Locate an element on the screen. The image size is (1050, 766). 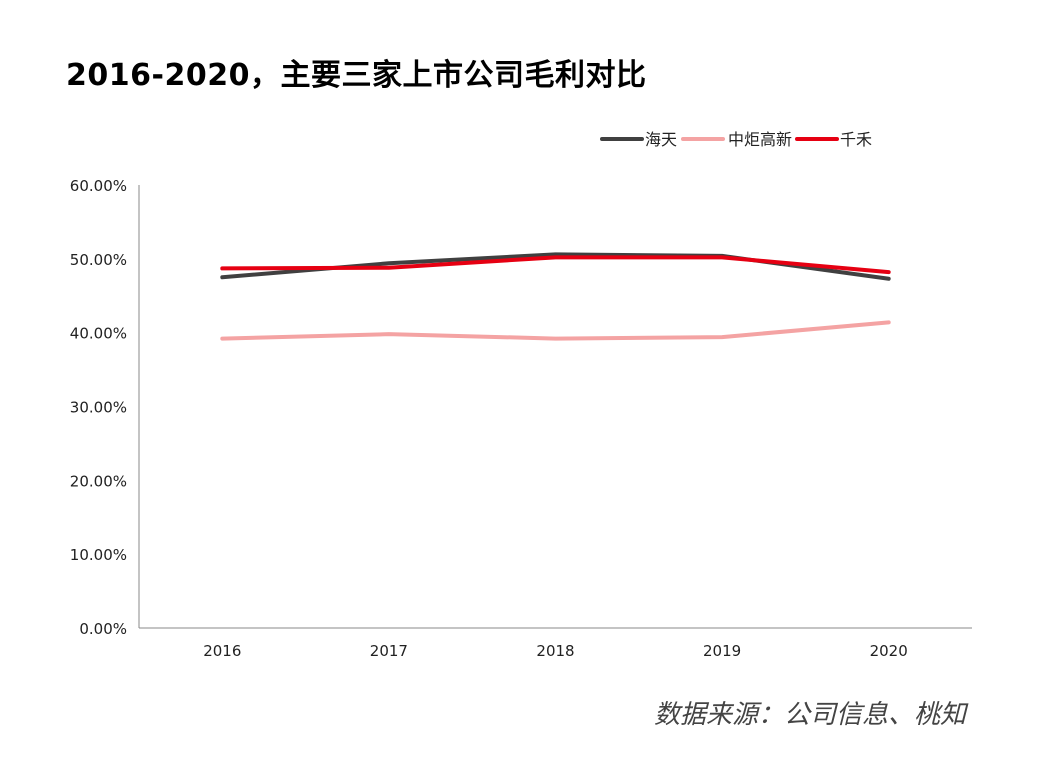
x-tick-label: 2018 is located at coordinates (555, 651).